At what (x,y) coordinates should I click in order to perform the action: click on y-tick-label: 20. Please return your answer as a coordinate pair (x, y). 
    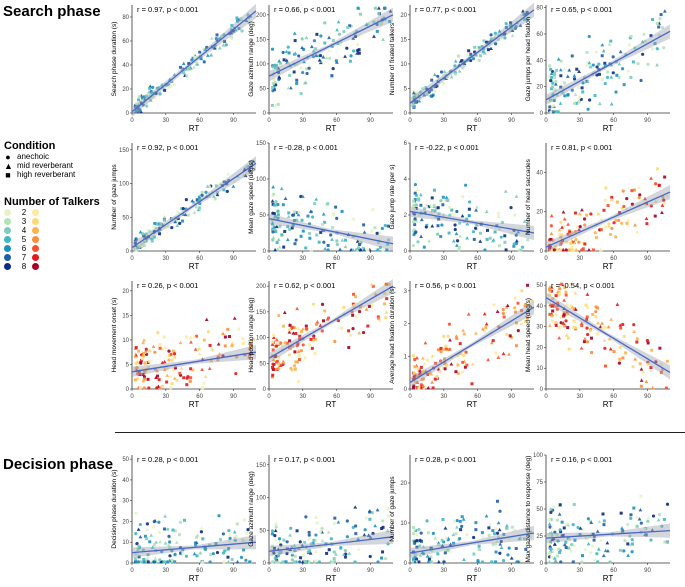
    Looking at the image, I should click on (125, 292).